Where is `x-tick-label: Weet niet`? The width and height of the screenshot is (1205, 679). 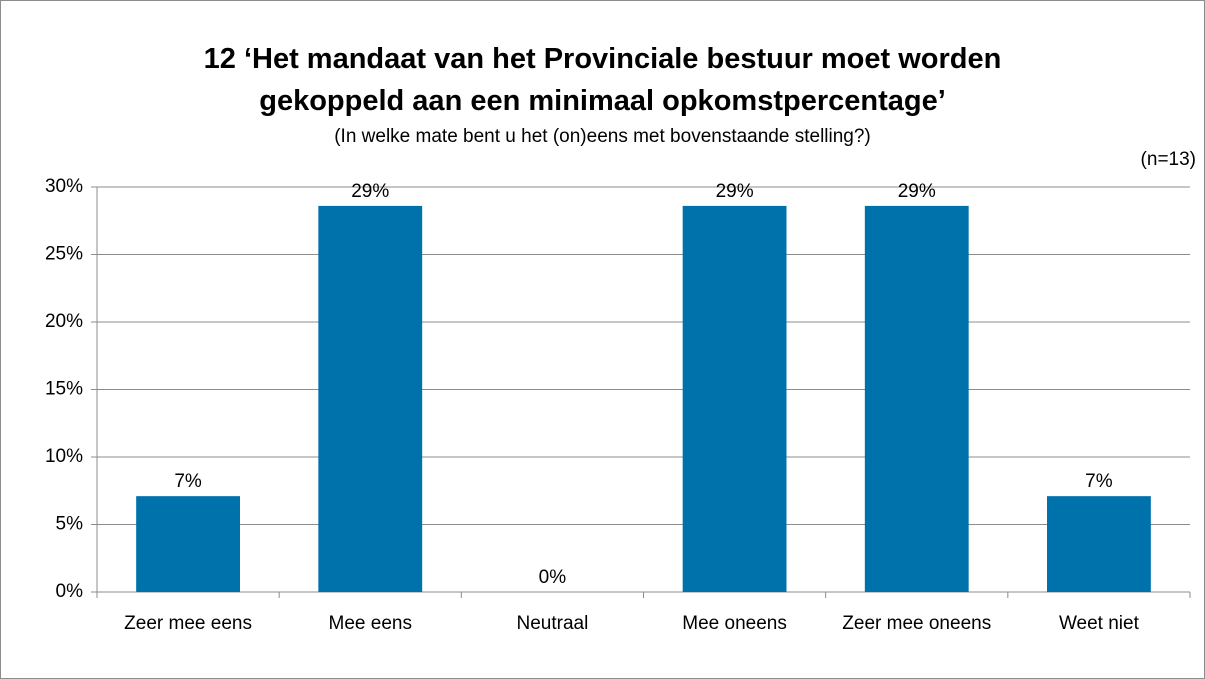
x-tick-label: Weet niet is located at coordinates (1098, 623).